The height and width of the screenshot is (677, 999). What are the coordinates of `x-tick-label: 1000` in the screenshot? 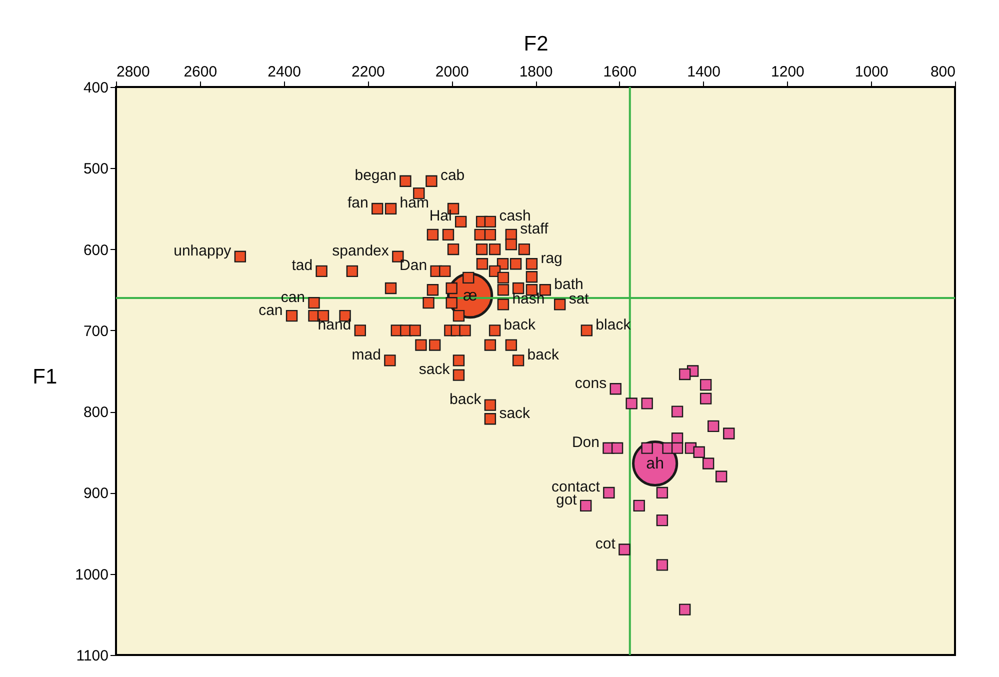 It's located at (871, 72).